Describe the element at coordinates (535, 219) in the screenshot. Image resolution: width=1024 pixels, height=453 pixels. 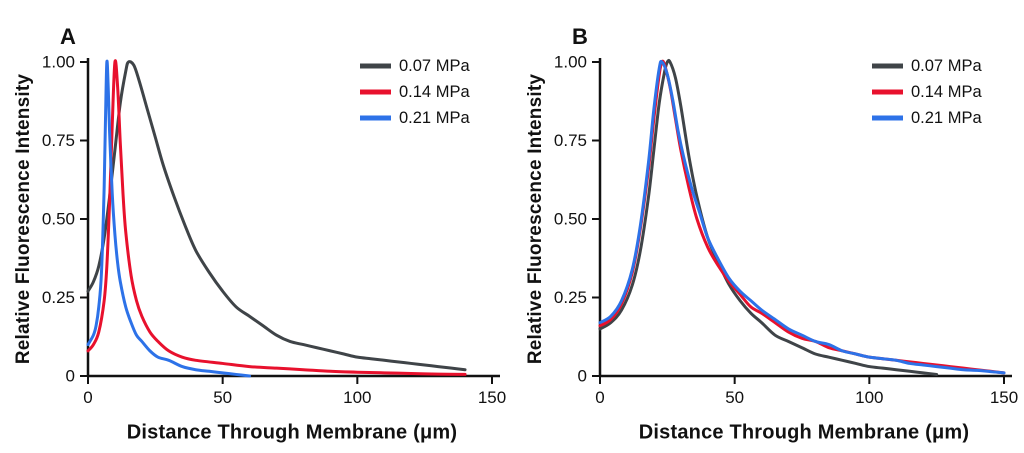
I see `panel-b-y-axis-title: Relative Fluorescence Intensity` at that location.